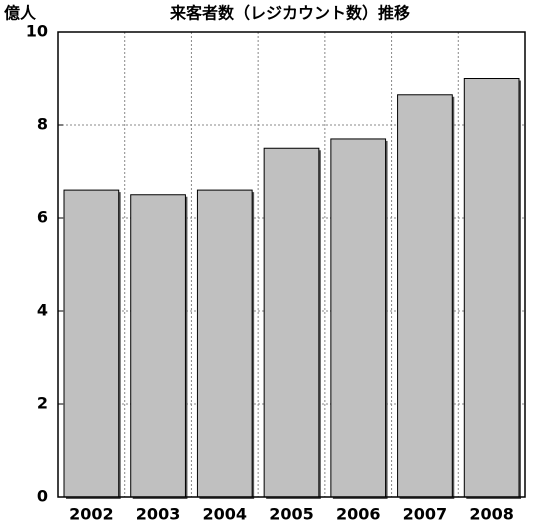  Describe the element at coordinates (37, 31) in the screenshot. I see `y-tick-label: 10` at that location.